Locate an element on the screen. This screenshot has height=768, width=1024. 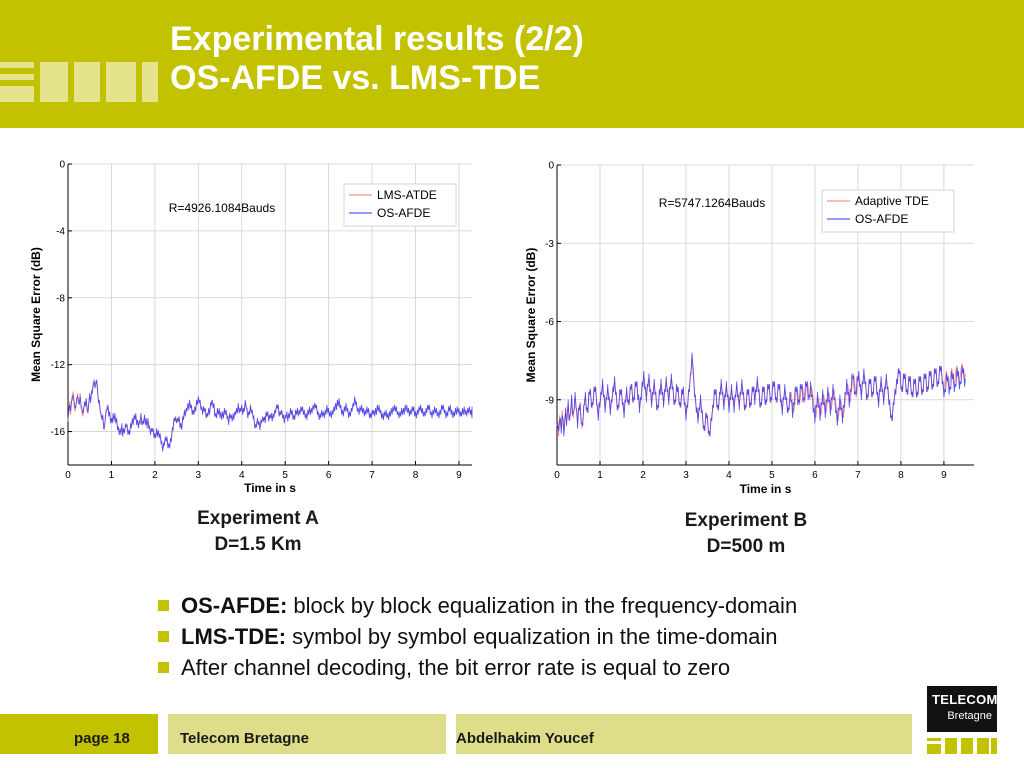
series-line-reference is located at coordinates (761, 397).